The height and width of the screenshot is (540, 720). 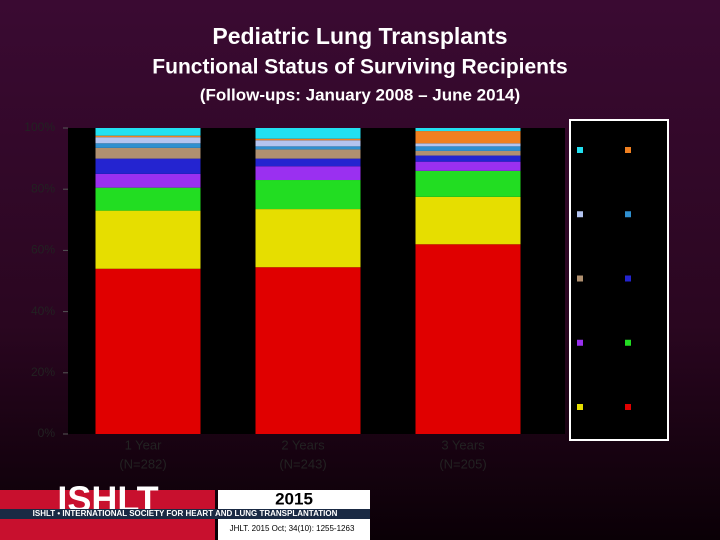 What do you see at coordinates (462, 463) in the screenshot?
I see `x-tick-note: (N=205)` at bounding box center [462, 463].